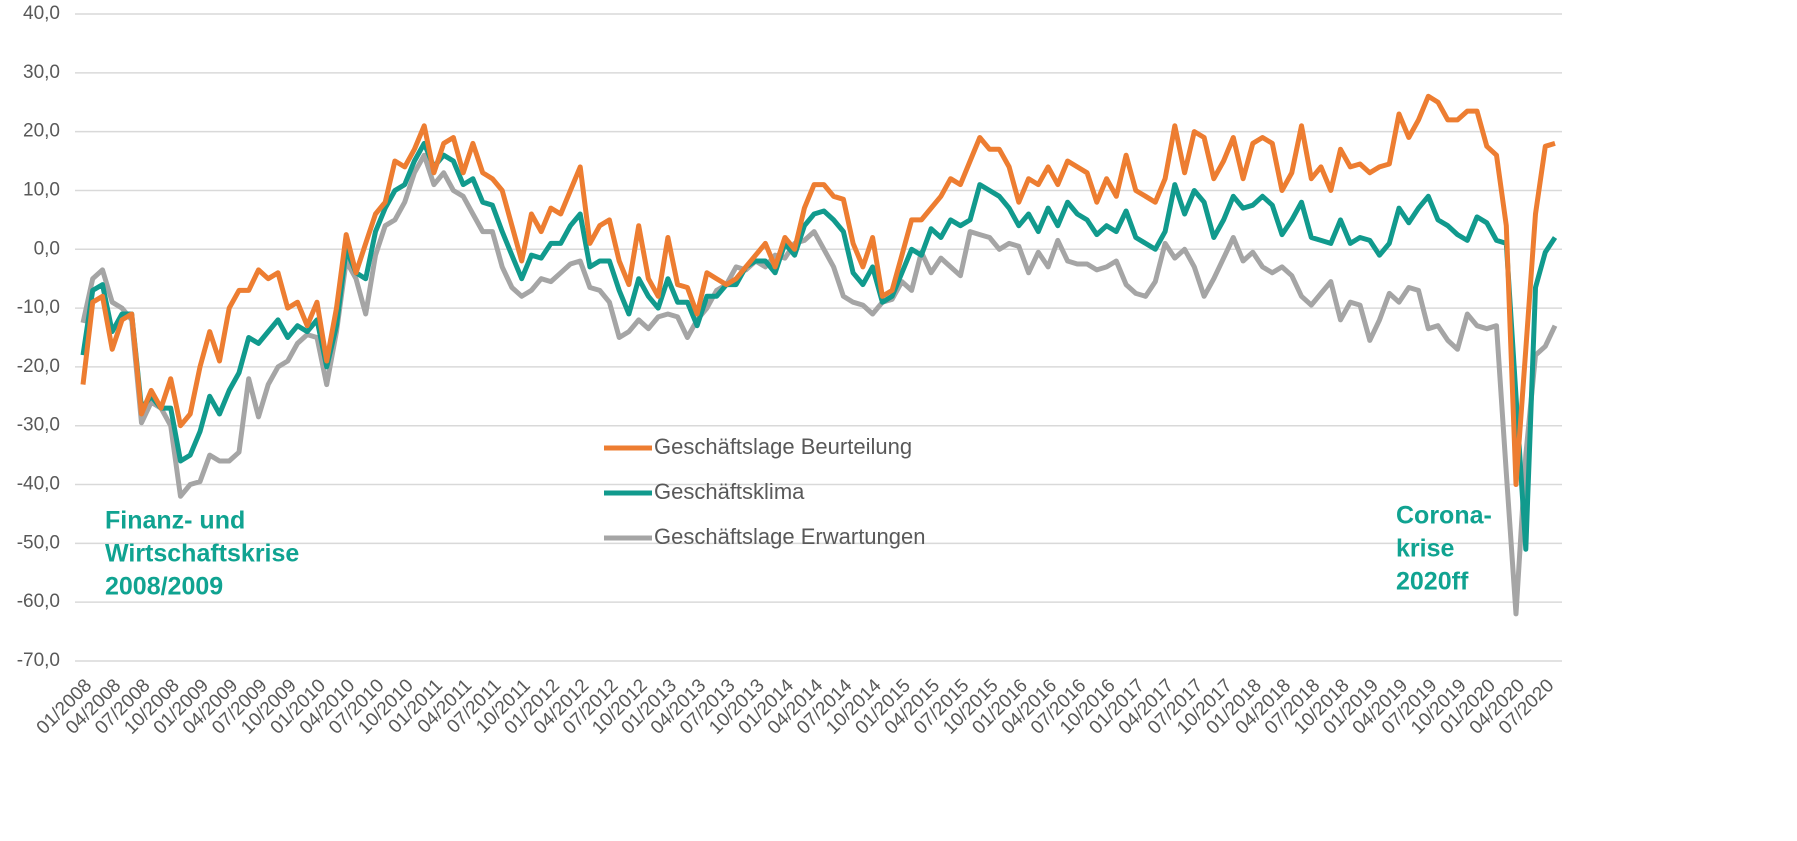  I want to click on y-tick-label: -20,0, so click(38, 366).